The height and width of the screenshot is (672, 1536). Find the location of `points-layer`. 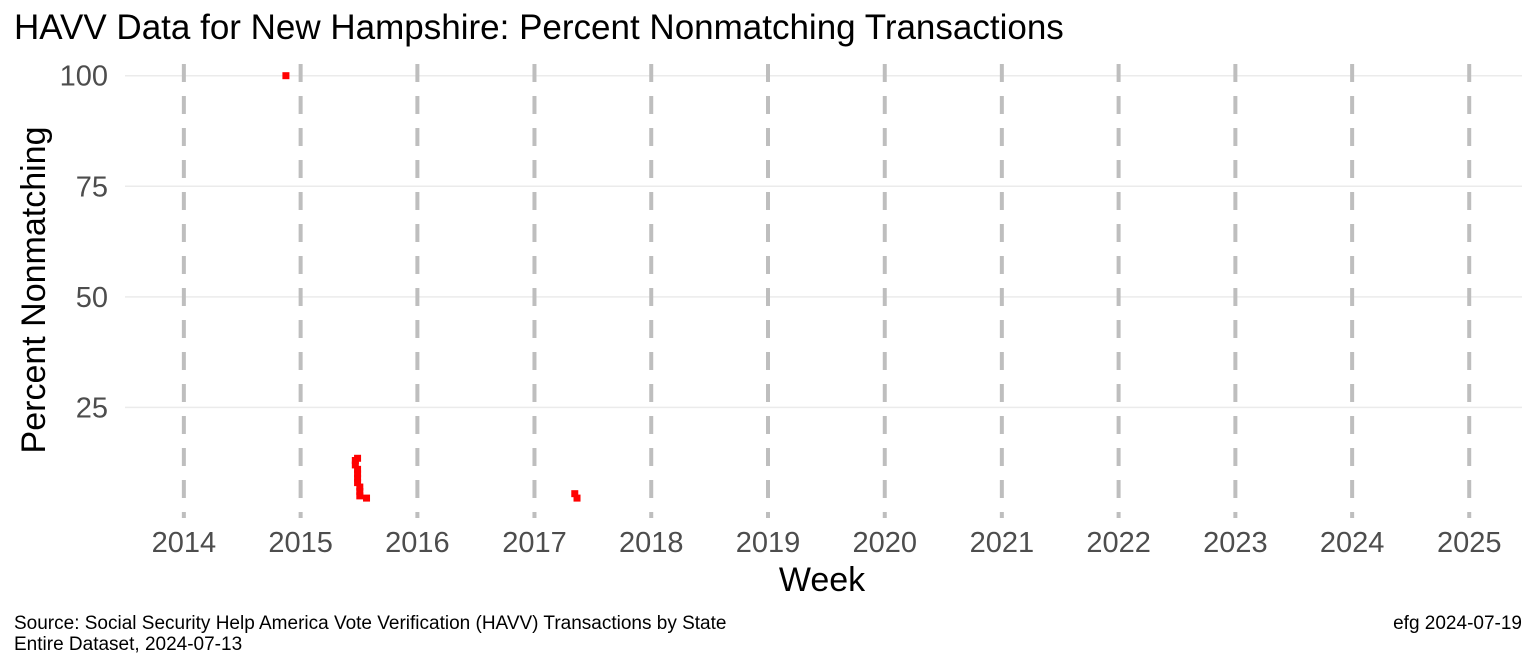

points-layer is located at coordinates (431, 287).